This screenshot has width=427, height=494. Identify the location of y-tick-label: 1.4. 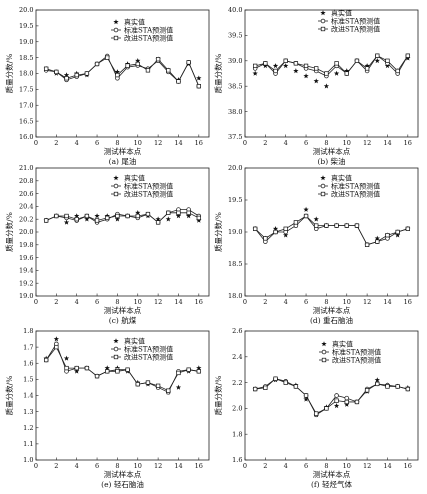
(28, 396).